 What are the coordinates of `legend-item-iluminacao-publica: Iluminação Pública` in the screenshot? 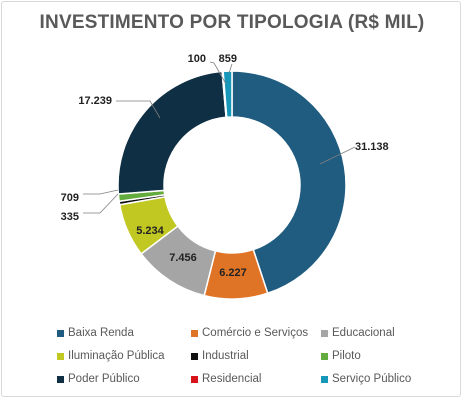 It's located at (111, 356).